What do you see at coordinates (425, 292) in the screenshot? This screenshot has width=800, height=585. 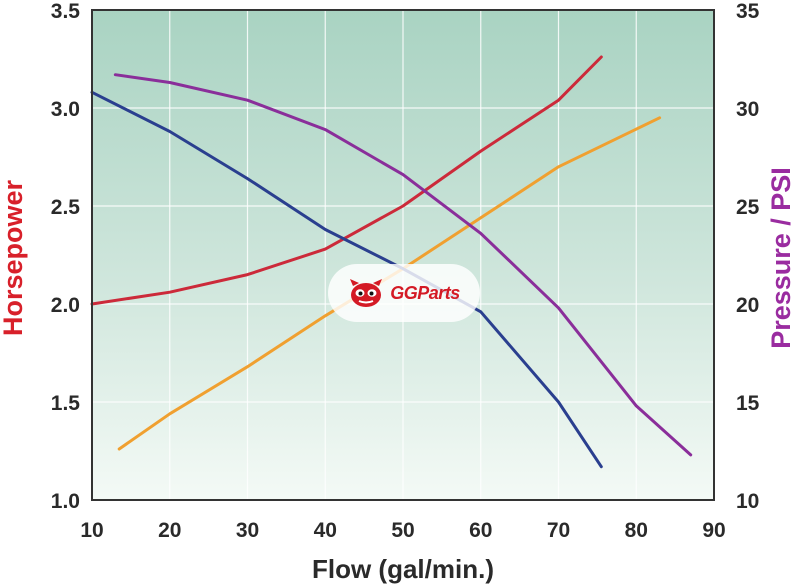 I see `watermark-text: GGParts` at bounding box center [425, 292].